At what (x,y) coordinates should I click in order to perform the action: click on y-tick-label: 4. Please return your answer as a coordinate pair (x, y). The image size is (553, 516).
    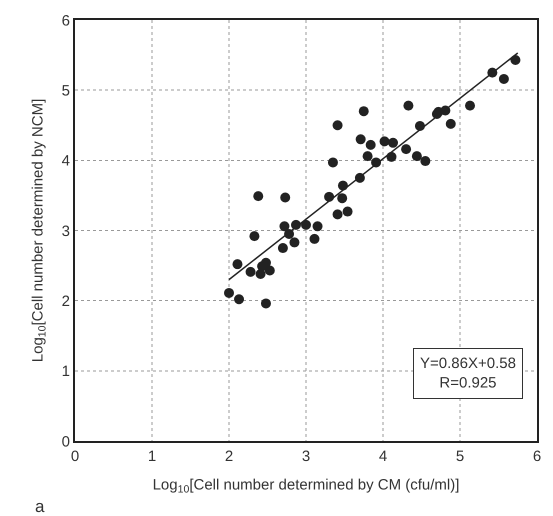
    Looking at the image, I should click on (66, 161).